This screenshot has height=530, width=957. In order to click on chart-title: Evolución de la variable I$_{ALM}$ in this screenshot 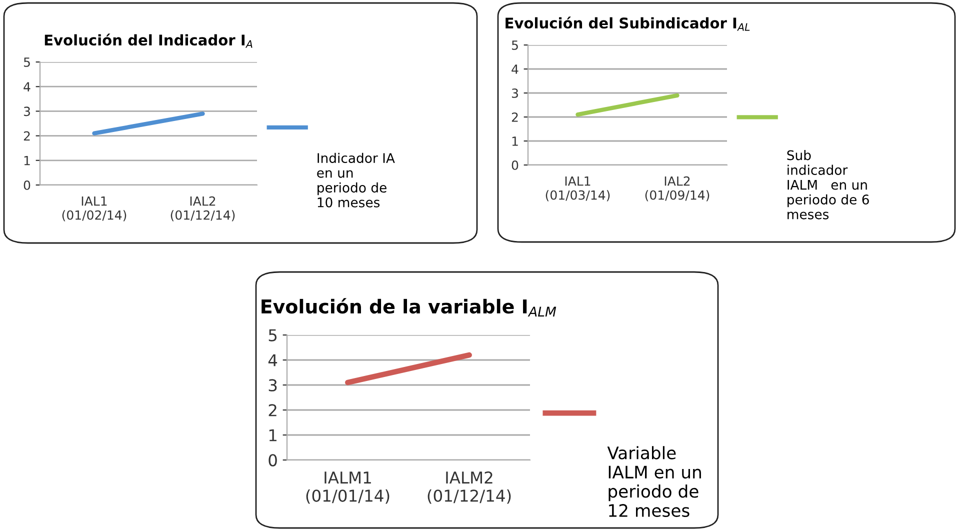, I will do `click(409, 307)`.